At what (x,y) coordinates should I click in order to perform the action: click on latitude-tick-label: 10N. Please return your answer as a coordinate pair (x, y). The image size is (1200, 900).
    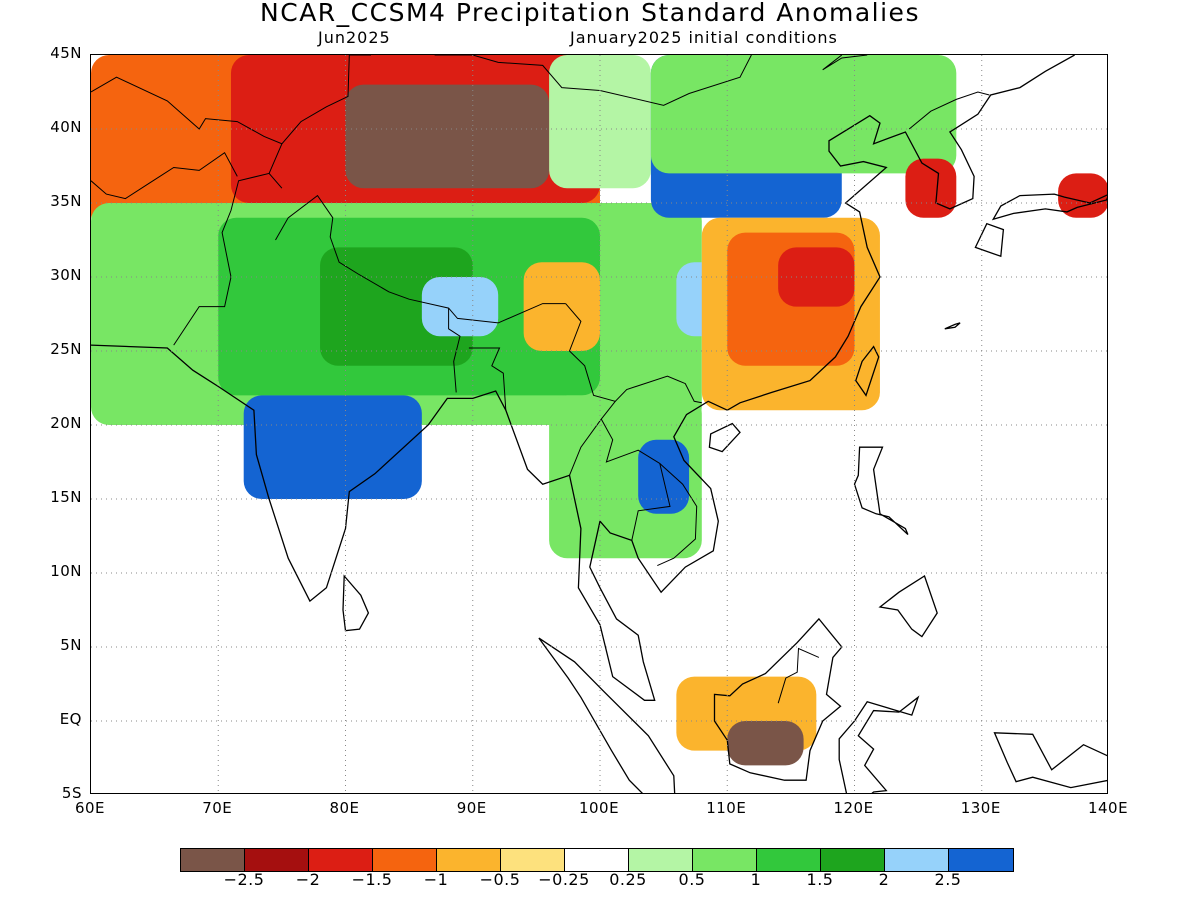
    Looking at the image, I should click on (66, 571).